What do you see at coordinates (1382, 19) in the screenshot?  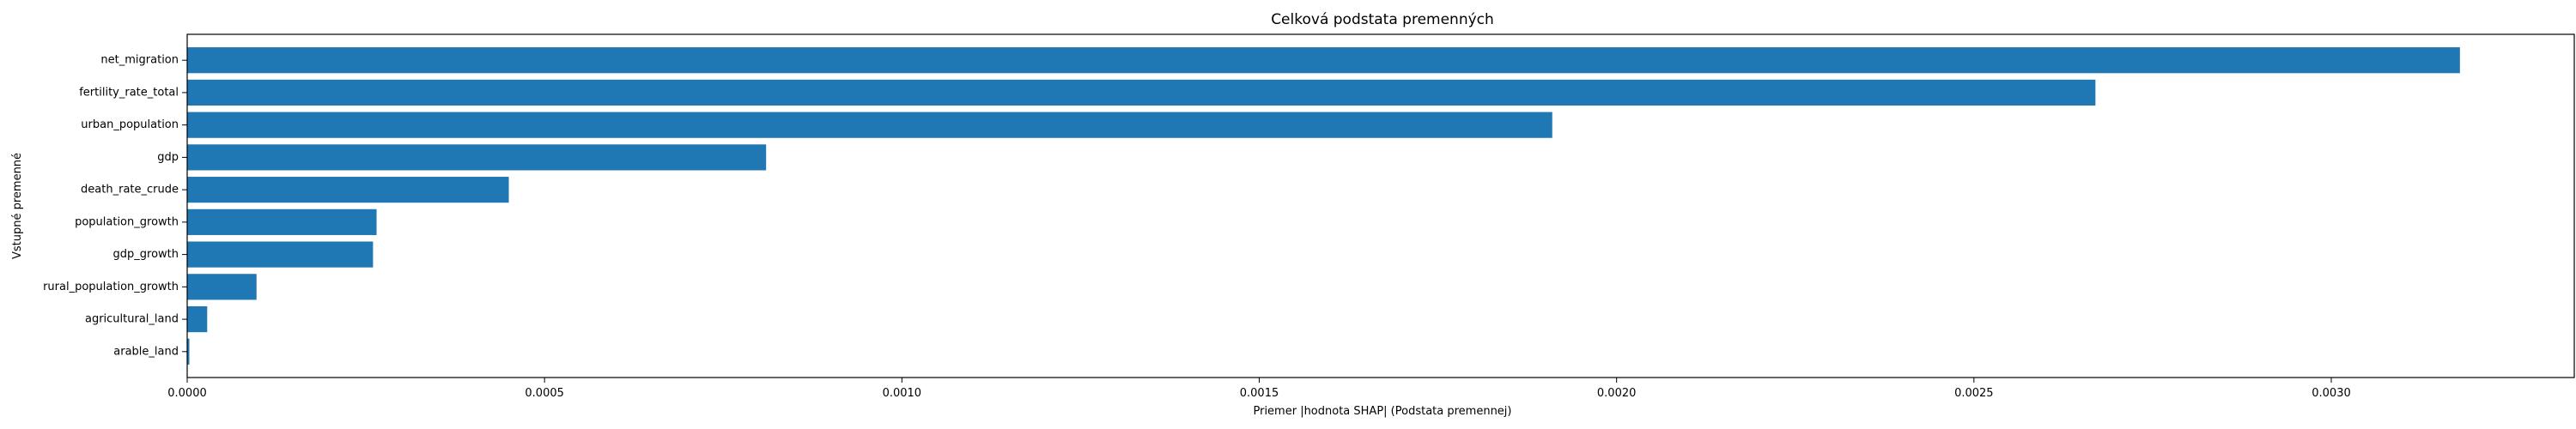 I see `chart-title: Celková podstata premenných` at bounding box center [1382, 19].